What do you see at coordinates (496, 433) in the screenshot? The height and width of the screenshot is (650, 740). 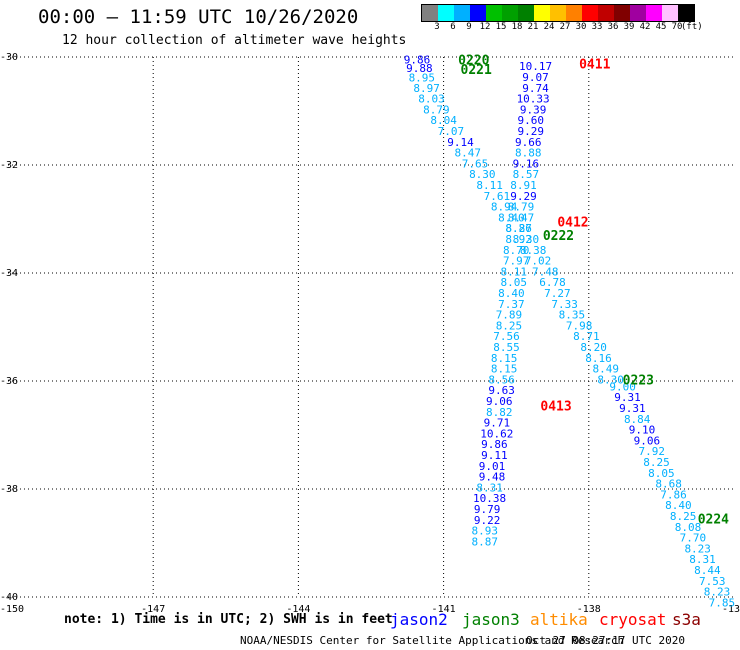 I see `wave-height-point: 10.62` at bounding box center [496, 433].